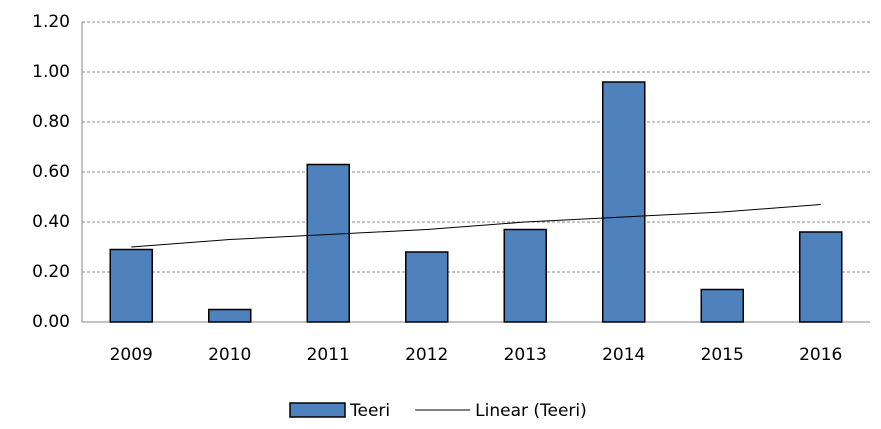  Describe the element at coordinates (525, 355) in the screenshot. I see `x-tick-label: 2013` at that location.